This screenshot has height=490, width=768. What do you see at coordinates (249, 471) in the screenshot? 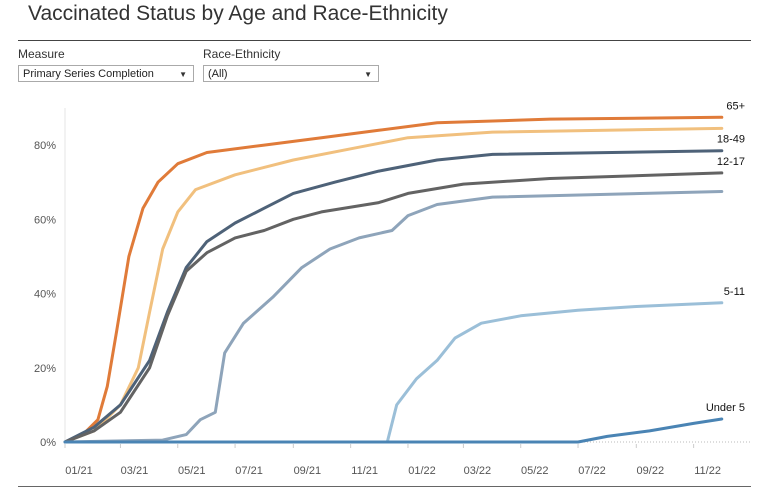
I see `x-tick-label: 07/21` at bounding box center [249, 471].